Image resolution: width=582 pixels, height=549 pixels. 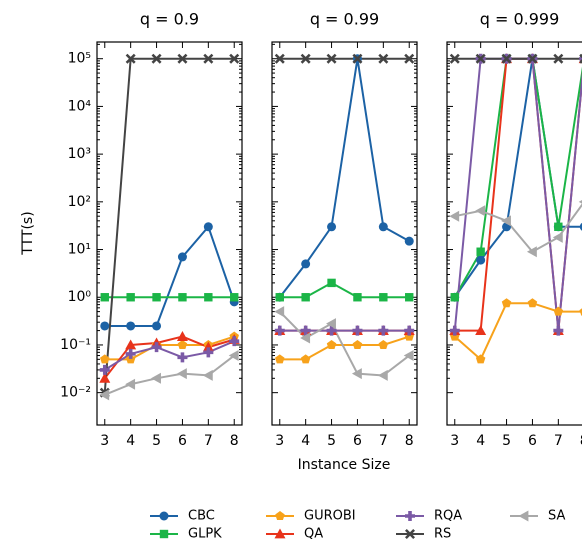 I want to click on panel-title: q = 0.99, so click(x=344, y=19).